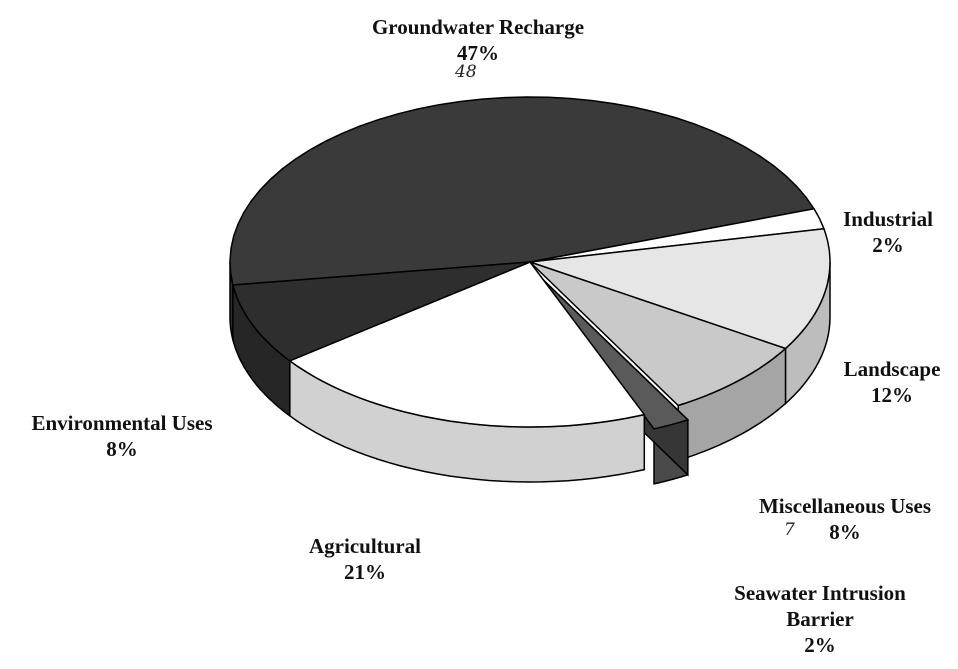 The image size is (958, 669). What do you see at coordinates (478, 27) in the screenshot?
I see `category-name: Groundwater Recharge` at bounding box center [478, 27].